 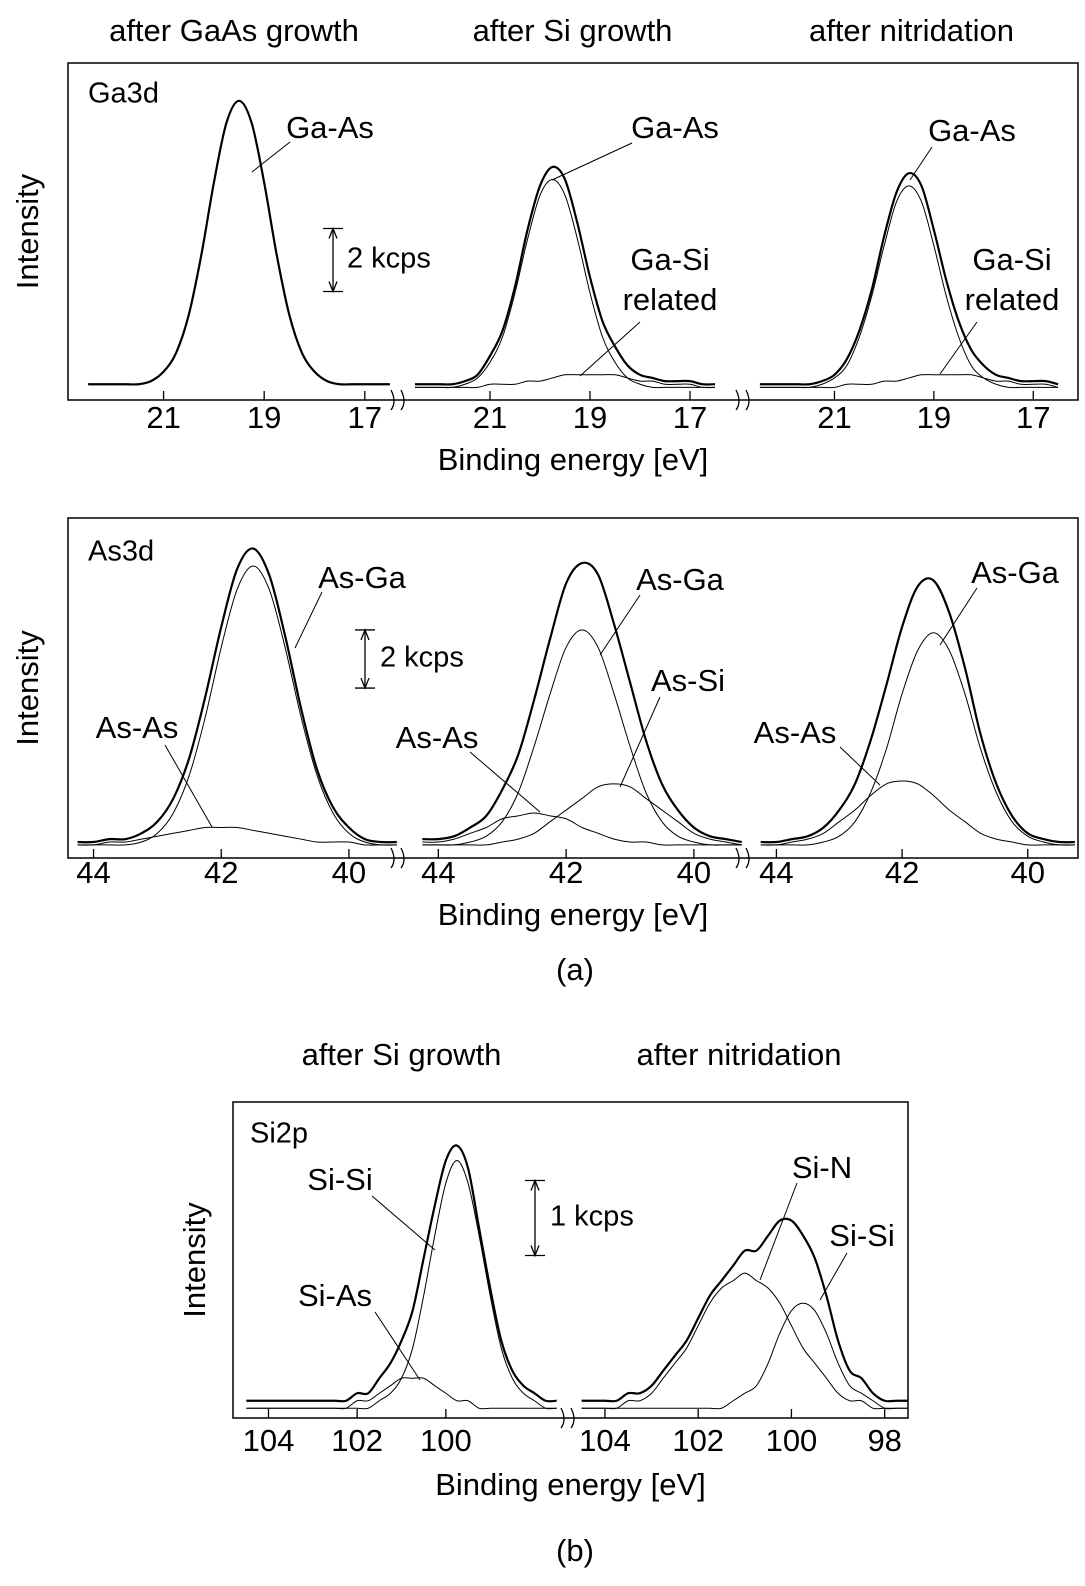 I want to click on x-tick-label: 100, so click(x=792, y=1440).